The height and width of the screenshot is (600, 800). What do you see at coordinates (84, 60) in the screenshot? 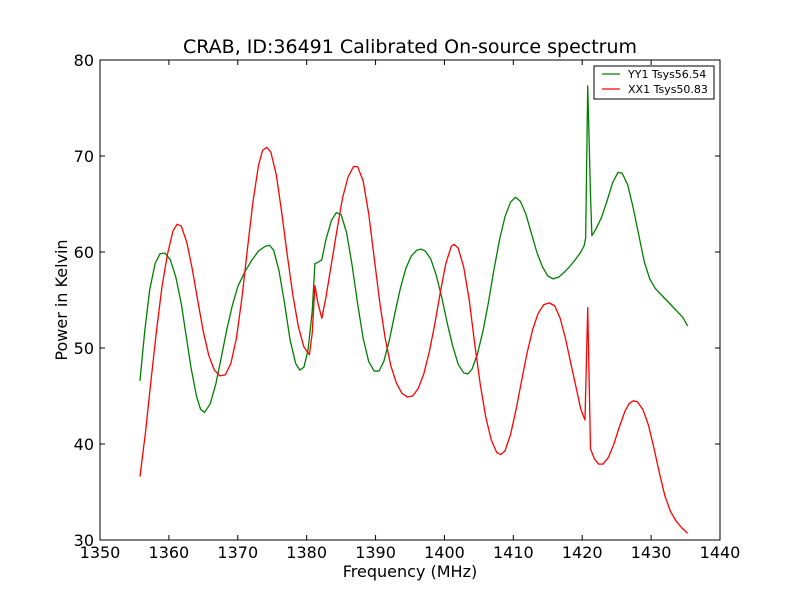
I see `y-tick-label: 80` at bounding box center [84, 60].